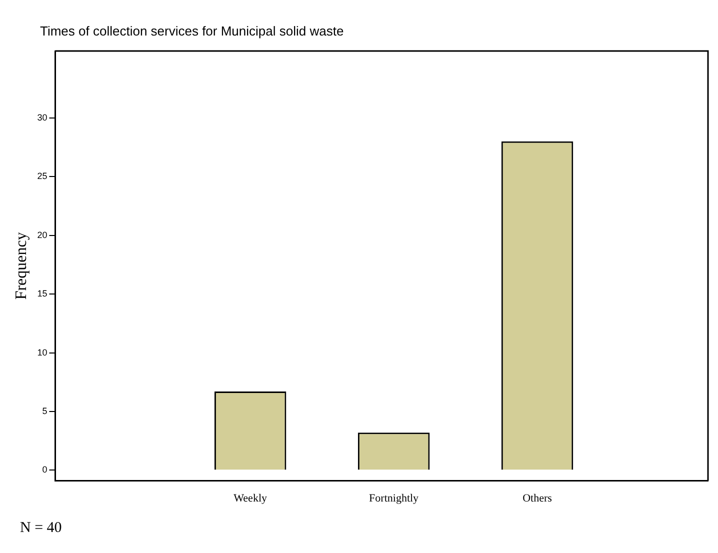 The height and width of the screenshot is (553, 718). What do you see at coordinates (45, 411) in the screenshot?
I see `y-tick-label: 5` at bounding box center [45, 411].